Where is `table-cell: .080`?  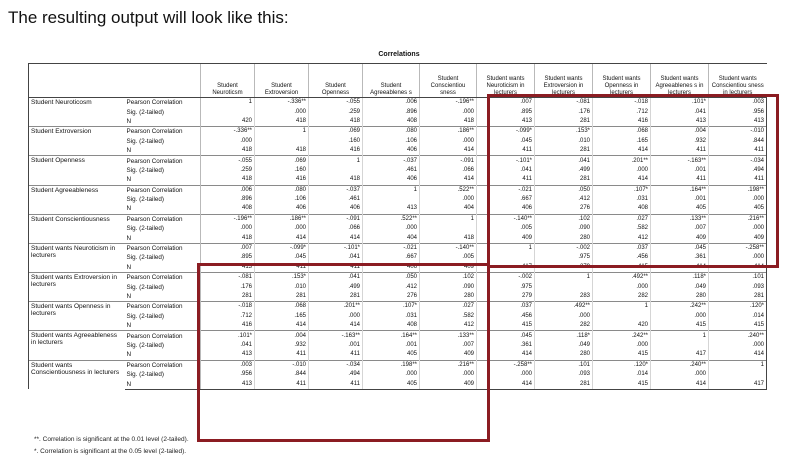 table-cell: .080 is located at coordinates (281, 189).